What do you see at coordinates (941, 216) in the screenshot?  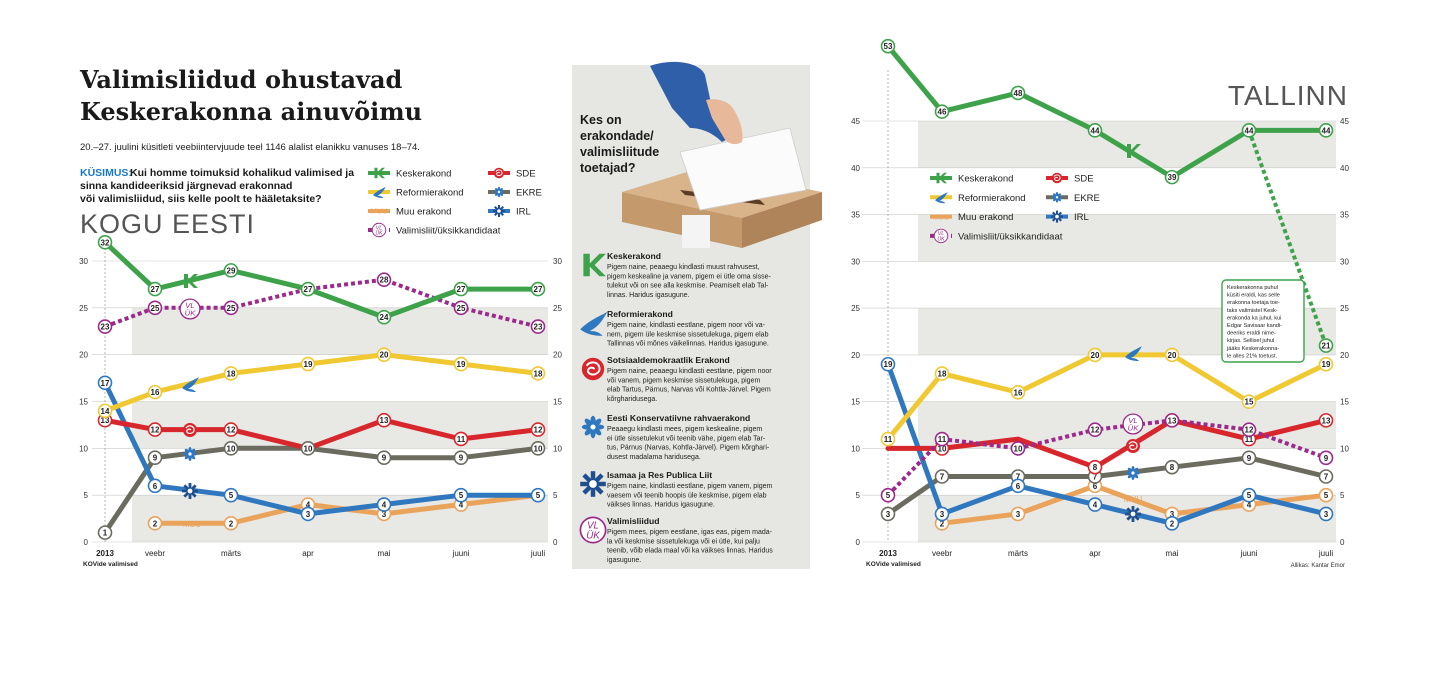 I see `muu-text: MUU` at bounding box center [941, 216].